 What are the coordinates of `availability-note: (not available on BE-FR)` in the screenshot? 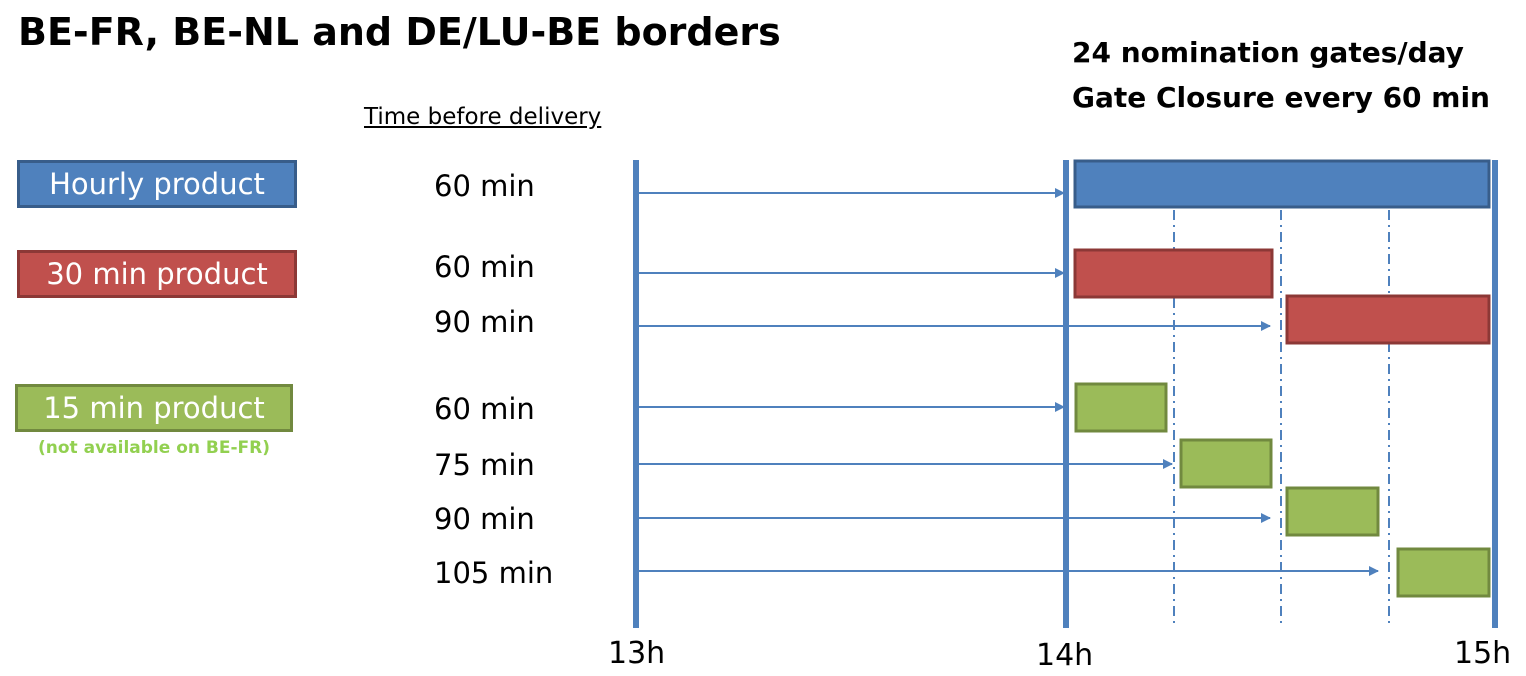 It's located at (154, 448).